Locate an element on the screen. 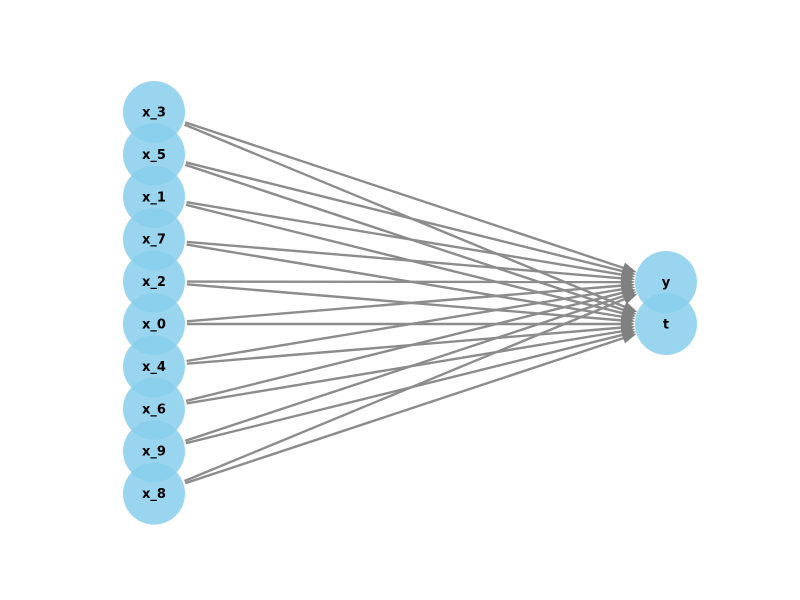  node-label: x_0 is located at coordinates (154, 325).